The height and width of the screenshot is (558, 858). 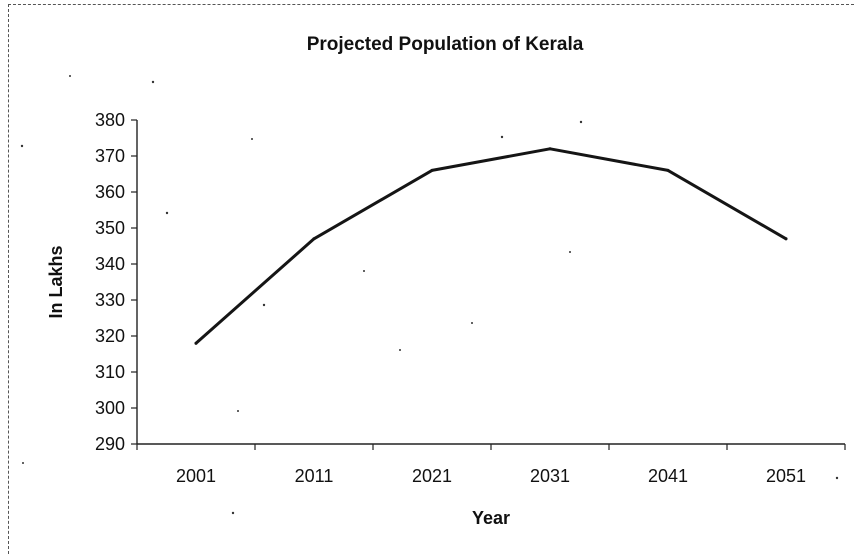 What do you see at coordinates (432, 476) in the screenshot?
I see `x-tick-label: 2021` at bounding box center [432, 476].